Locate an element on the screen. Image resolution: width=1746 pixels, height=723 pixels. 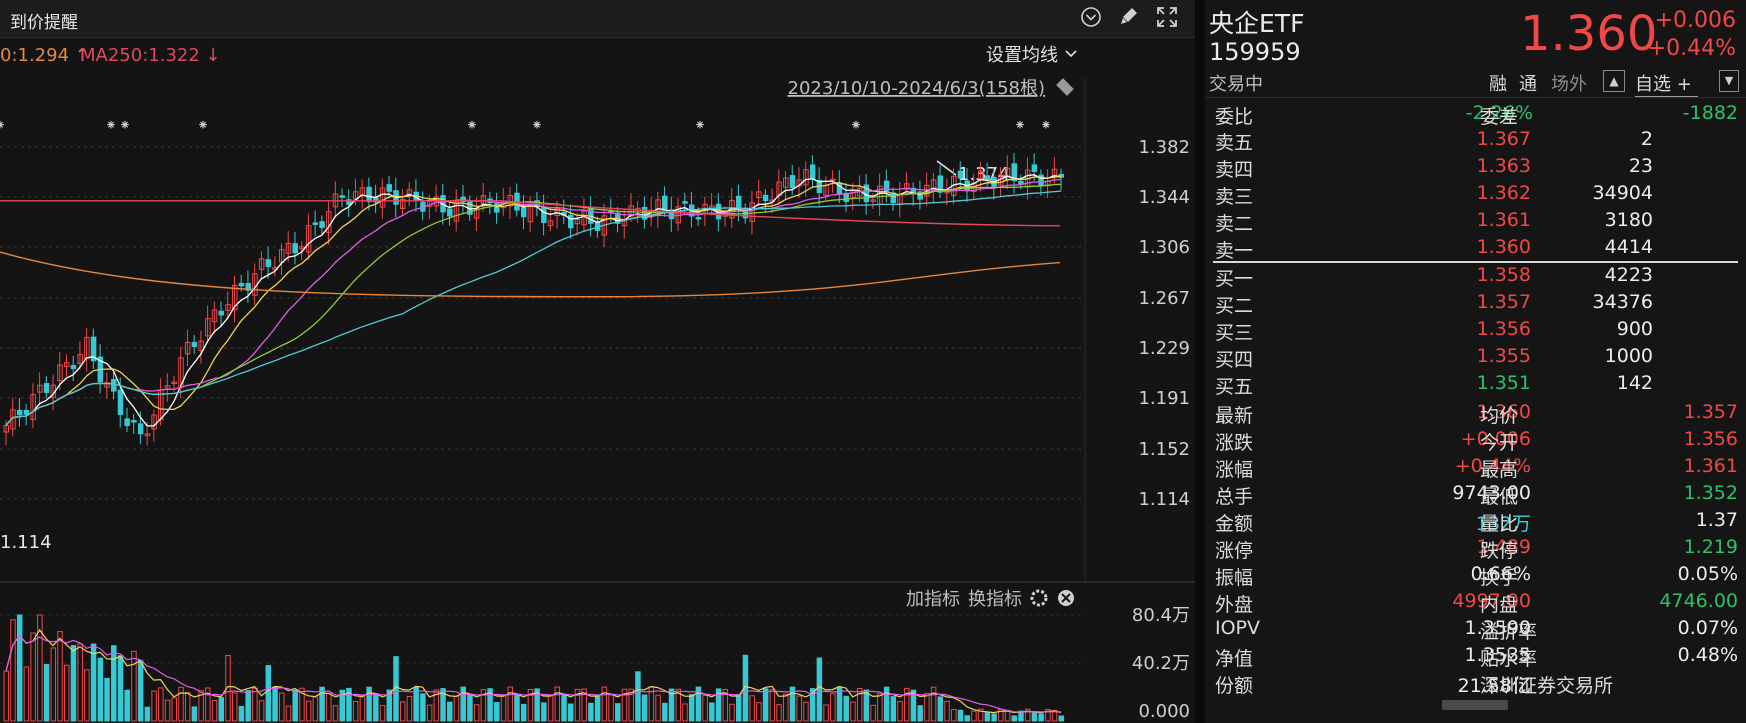
ma-settings-button: 设置均线 is located at coordinates (1022, 55).